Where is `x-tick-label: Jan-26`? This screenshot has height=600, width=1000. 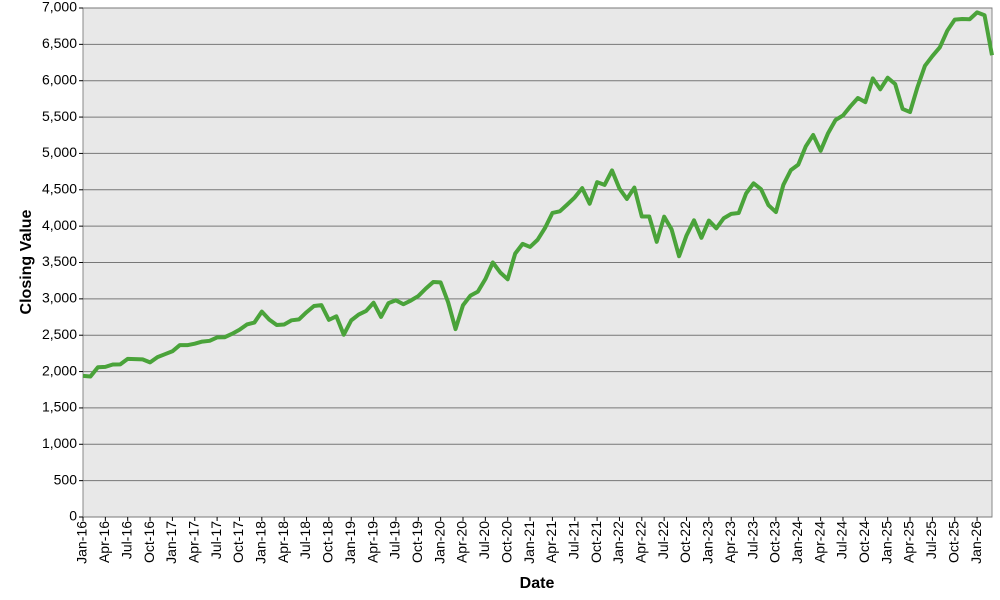 x-tick-label: Jan-26 is located at coordinates (976, 542).